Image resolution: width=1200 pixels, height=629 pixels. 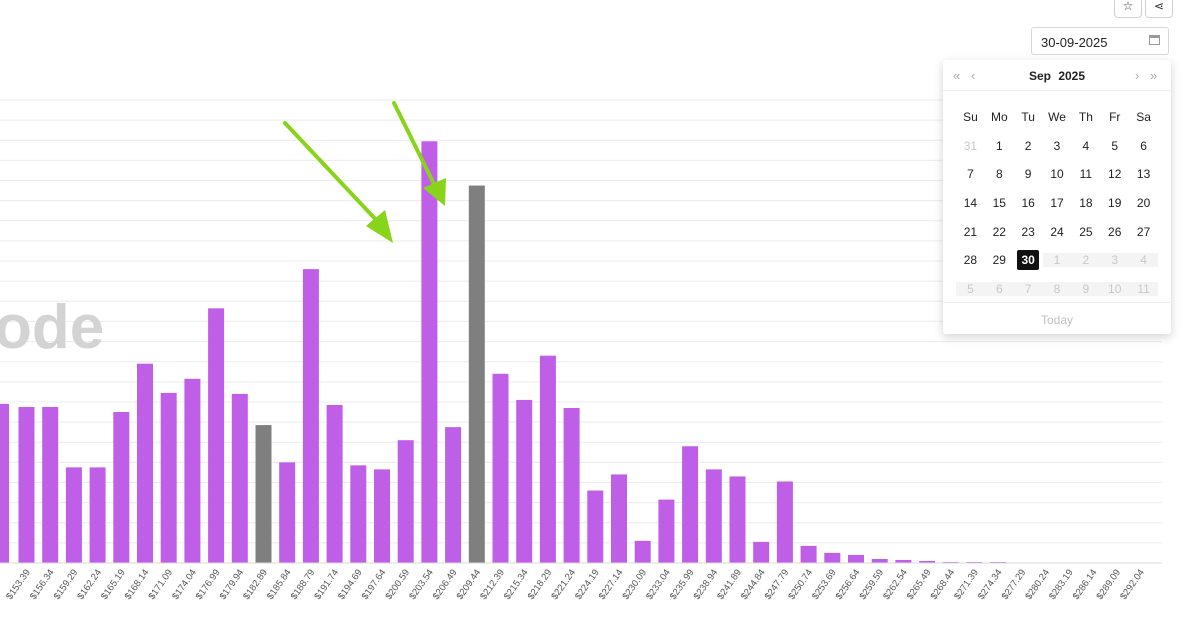 What do you see at coordinates (999, 174) in the screenshot?
I see `calendar-day: 8` at bounding box center [999, 174].